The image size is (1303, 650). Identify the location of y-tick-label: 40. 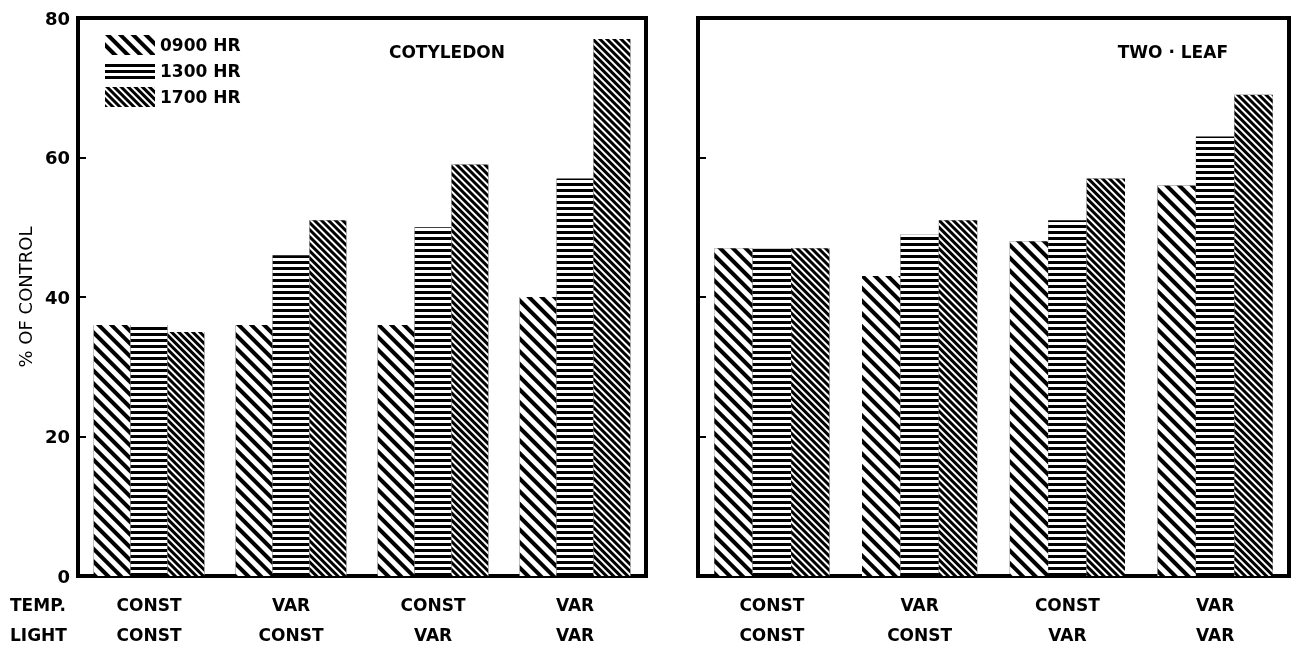
(57, 297).